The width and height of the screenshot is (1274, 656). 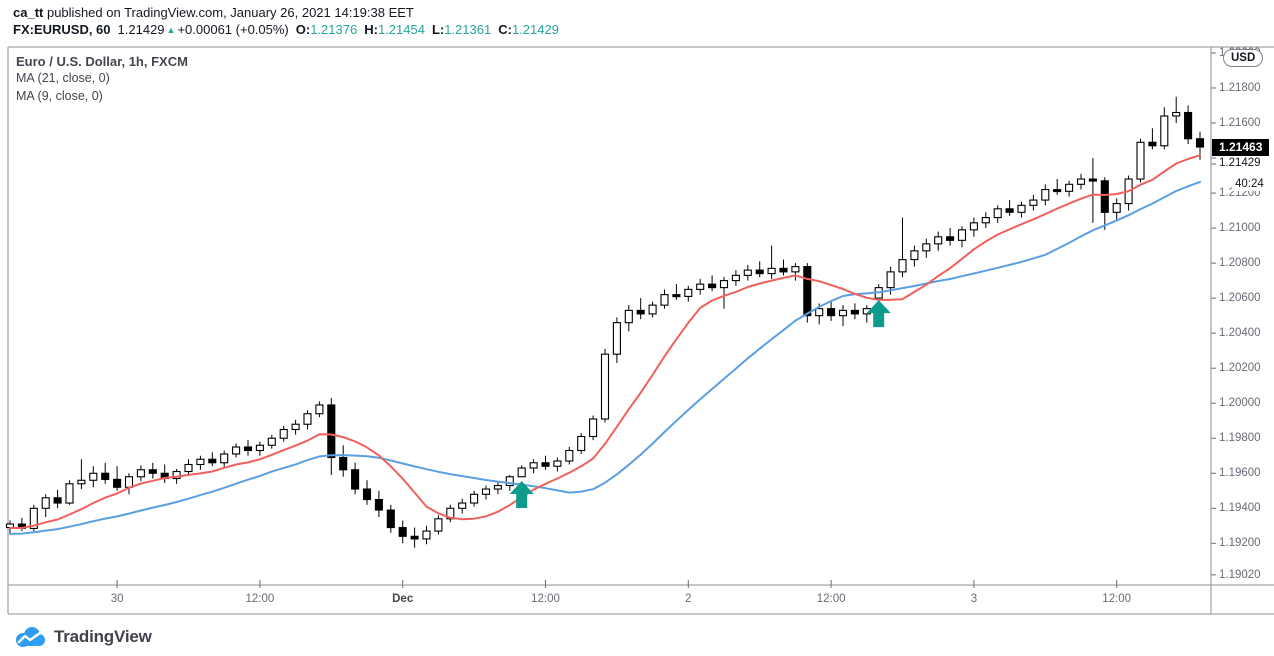 I want to click on price-tick-label: 1.19200, so click(x=1240, y=543).